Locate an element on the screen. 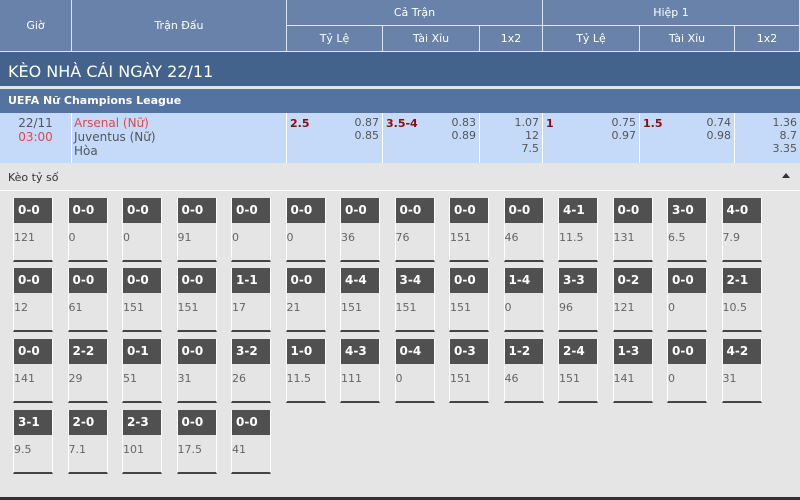 This screenshot has height=500, width=800. ft-handicap: 2.5 0.87 0.85 is located at coordinates (335, 138).